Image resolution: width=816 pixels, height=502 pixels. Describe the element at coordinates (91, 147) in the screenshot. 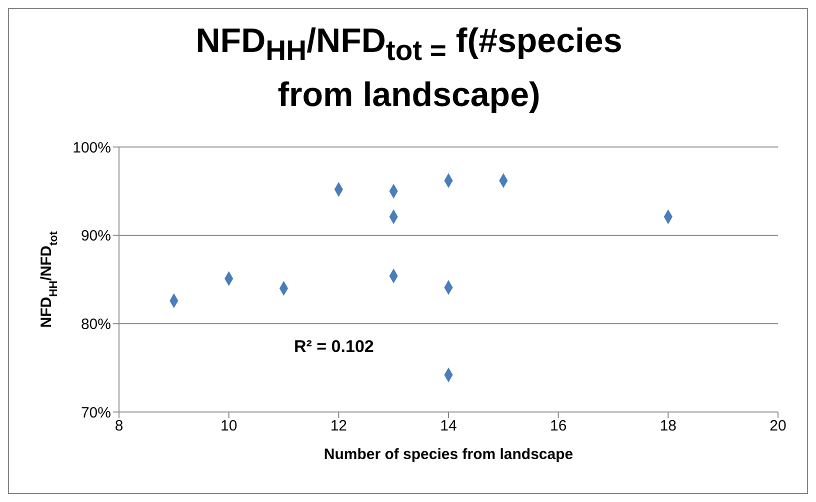

I see `y-tick-label: 100%` at that location.